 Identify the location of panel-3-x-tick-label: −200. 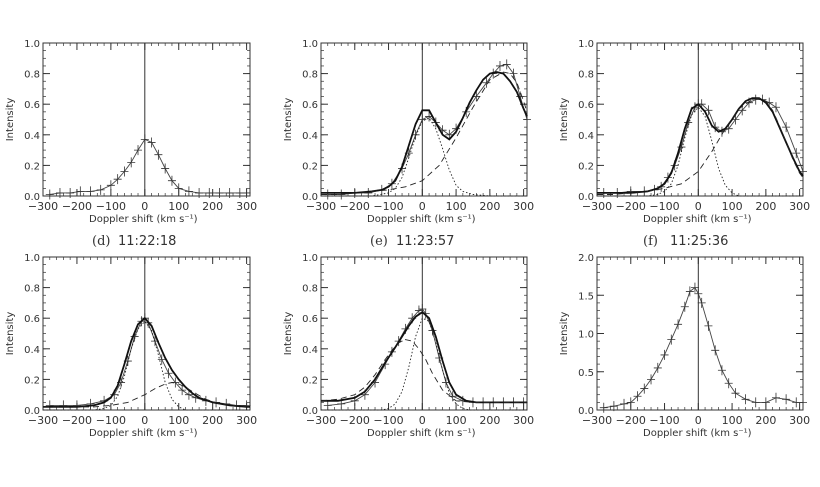
(77, 420).